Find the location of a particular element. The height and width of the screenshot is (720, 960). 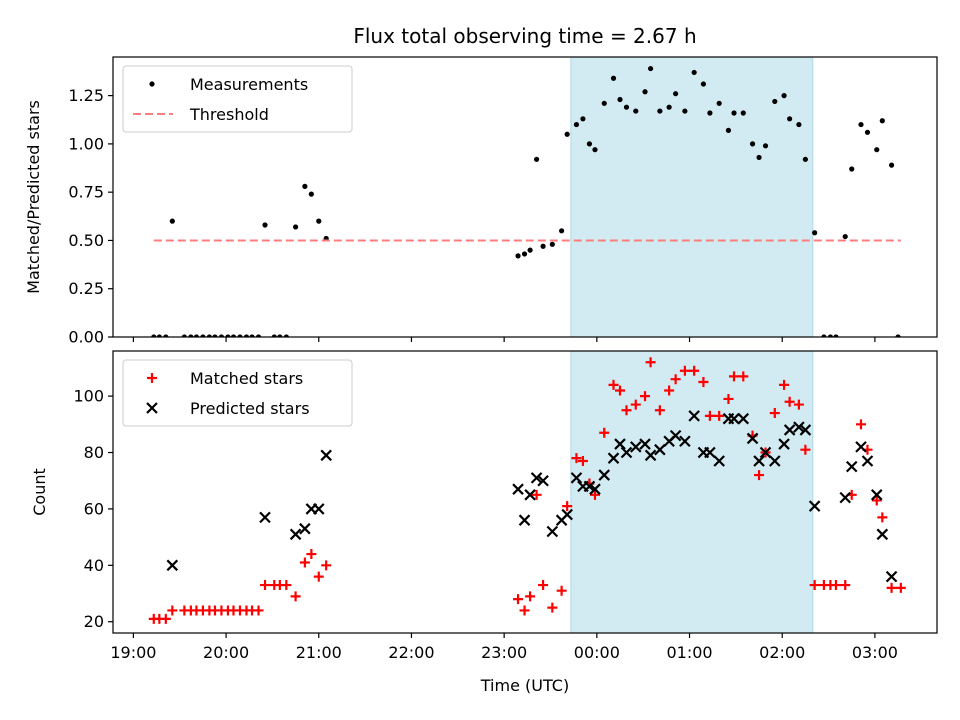

legend-marker-plus is located at coordinates (152, 378).